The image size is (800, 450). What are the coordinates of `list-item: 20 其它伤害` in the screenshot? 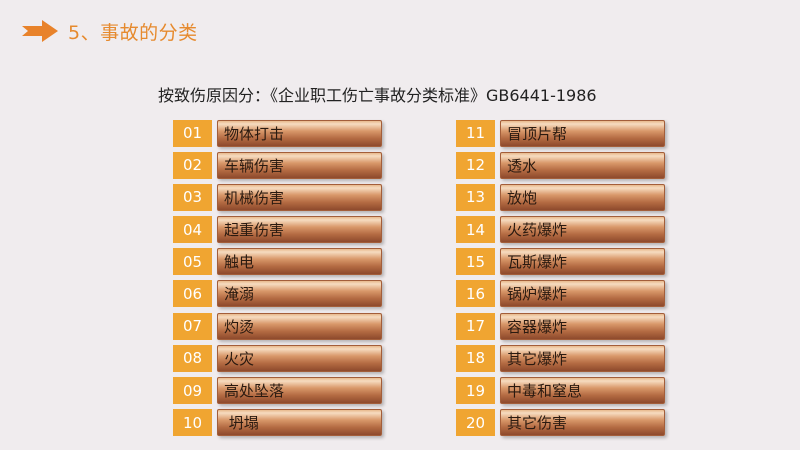 It's located at (563, 423).